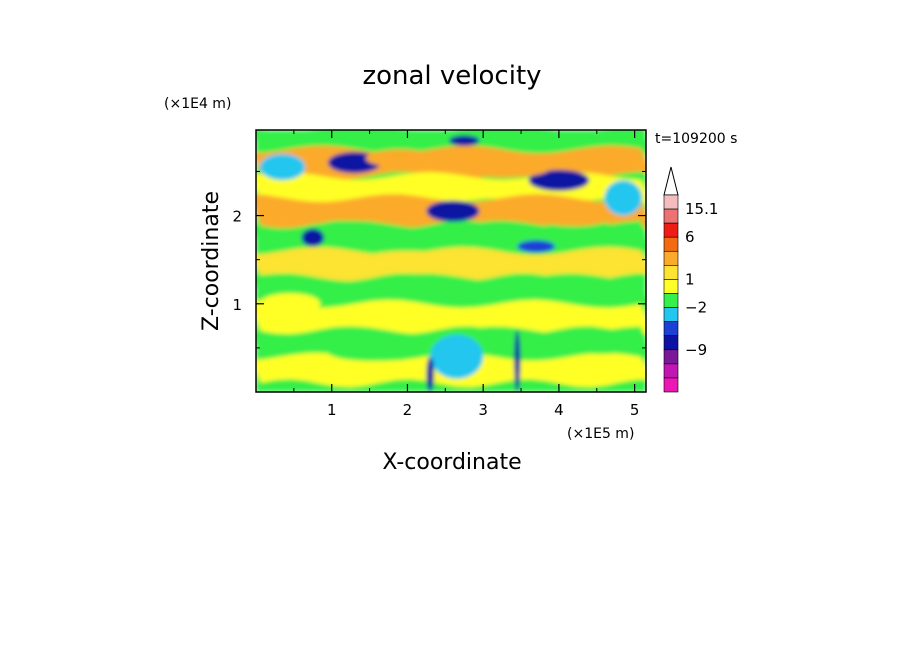  I want to click on x-tick-label: 2, so click(408, 410).